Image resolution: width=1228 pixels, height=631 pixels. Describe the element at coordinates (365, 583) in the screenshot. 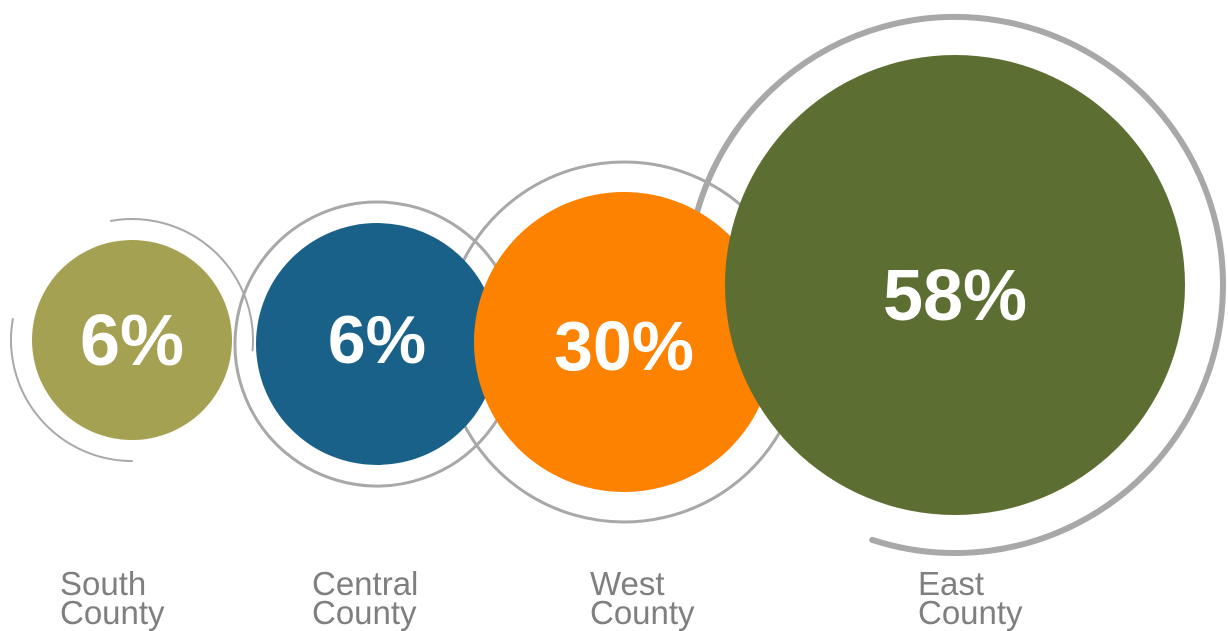

I see `category-label-central-county-line-1: Central` at that location.